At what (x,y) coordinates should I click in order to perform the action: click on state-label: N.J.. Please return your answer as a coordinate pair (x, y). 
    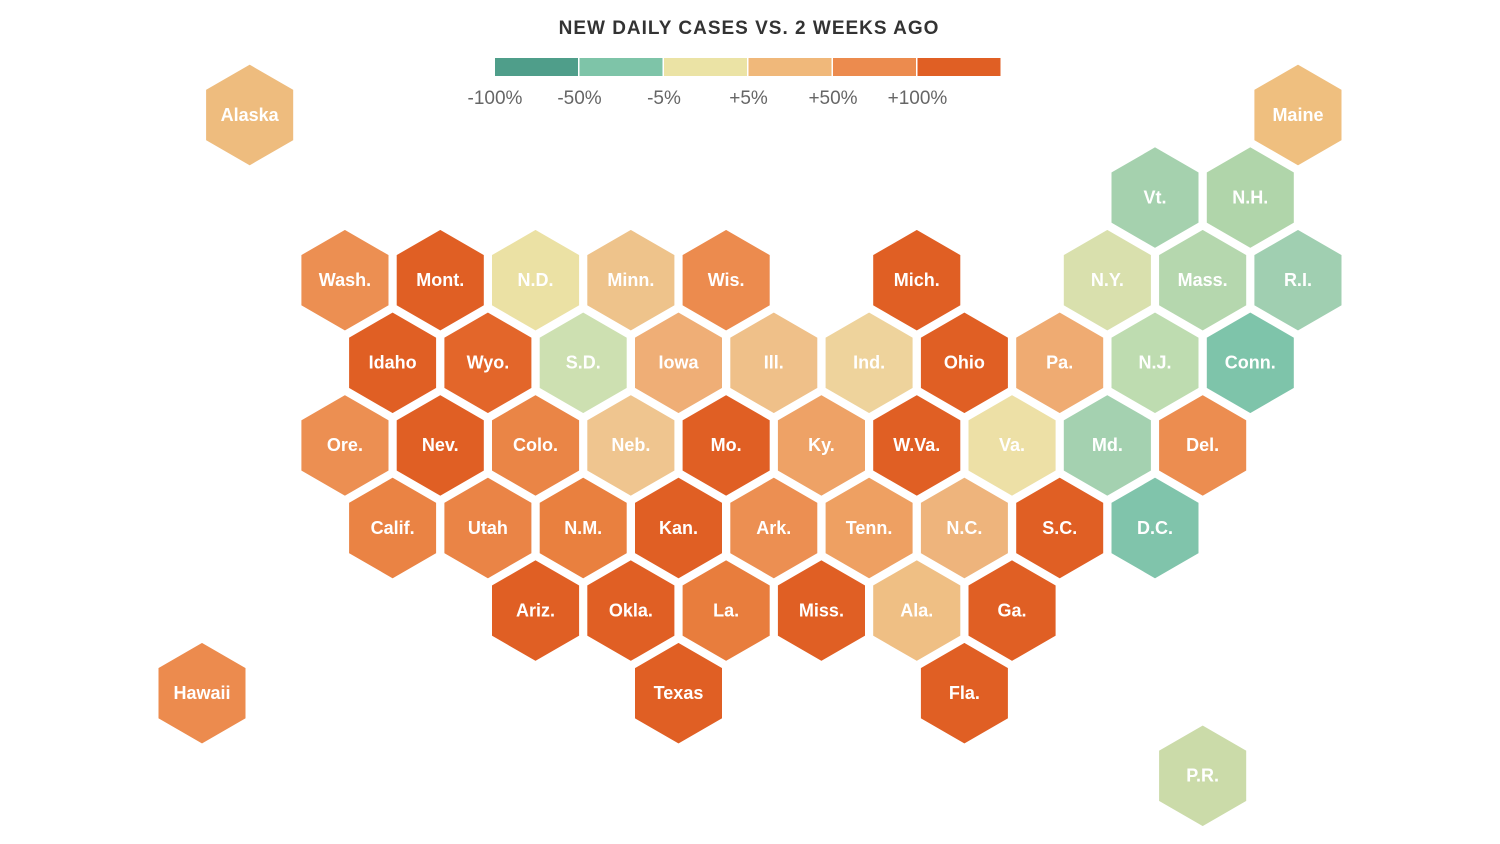
    Looking at the image, I should click on (1154, 363).